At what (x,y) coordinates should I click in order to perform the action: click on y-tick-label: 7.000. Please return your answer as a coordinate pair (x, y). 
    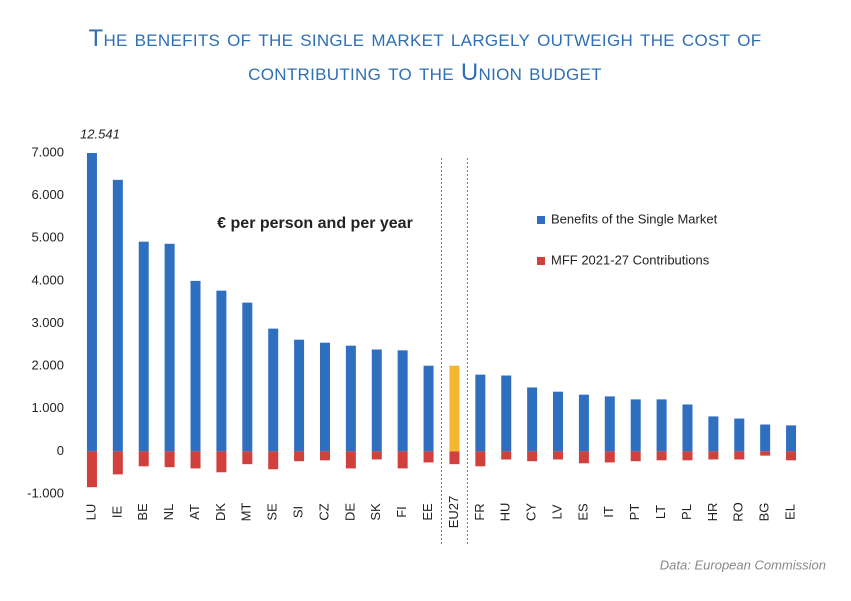
    Looking at the image, I should click on (47, 151).